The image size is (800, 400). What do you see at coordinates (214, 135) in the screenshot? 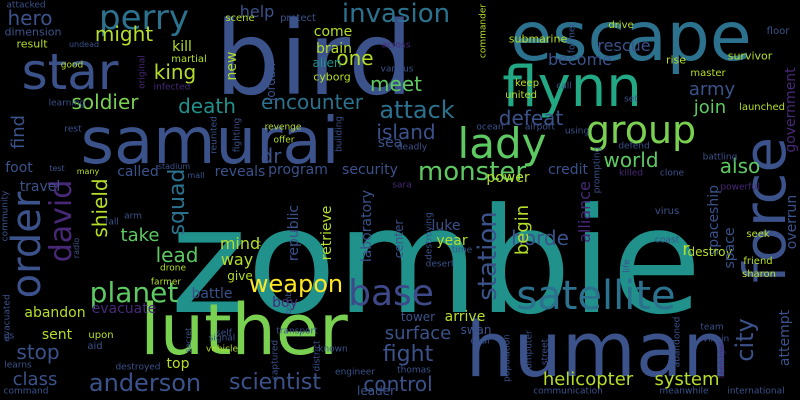
I see `word: reunited` at bounding box center [214, 135].